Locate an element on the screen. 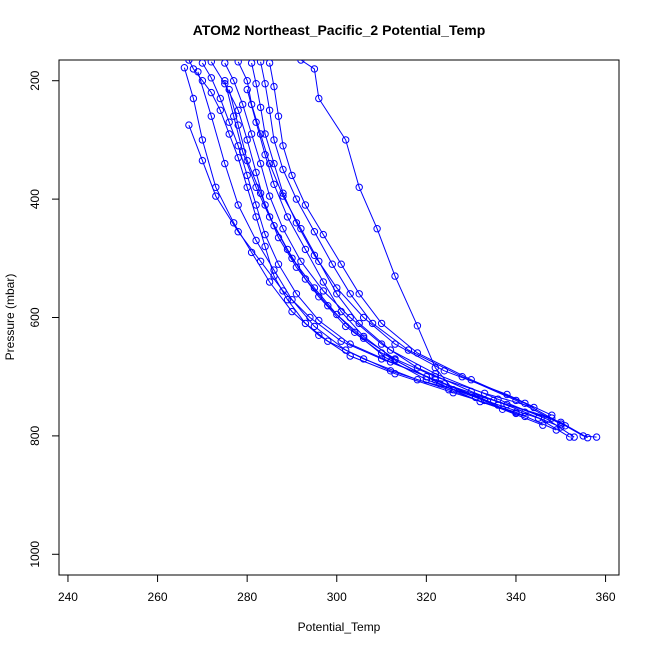 The image size is (650, 650). y-tick-label: 200 is located at coordinates (35, 80).